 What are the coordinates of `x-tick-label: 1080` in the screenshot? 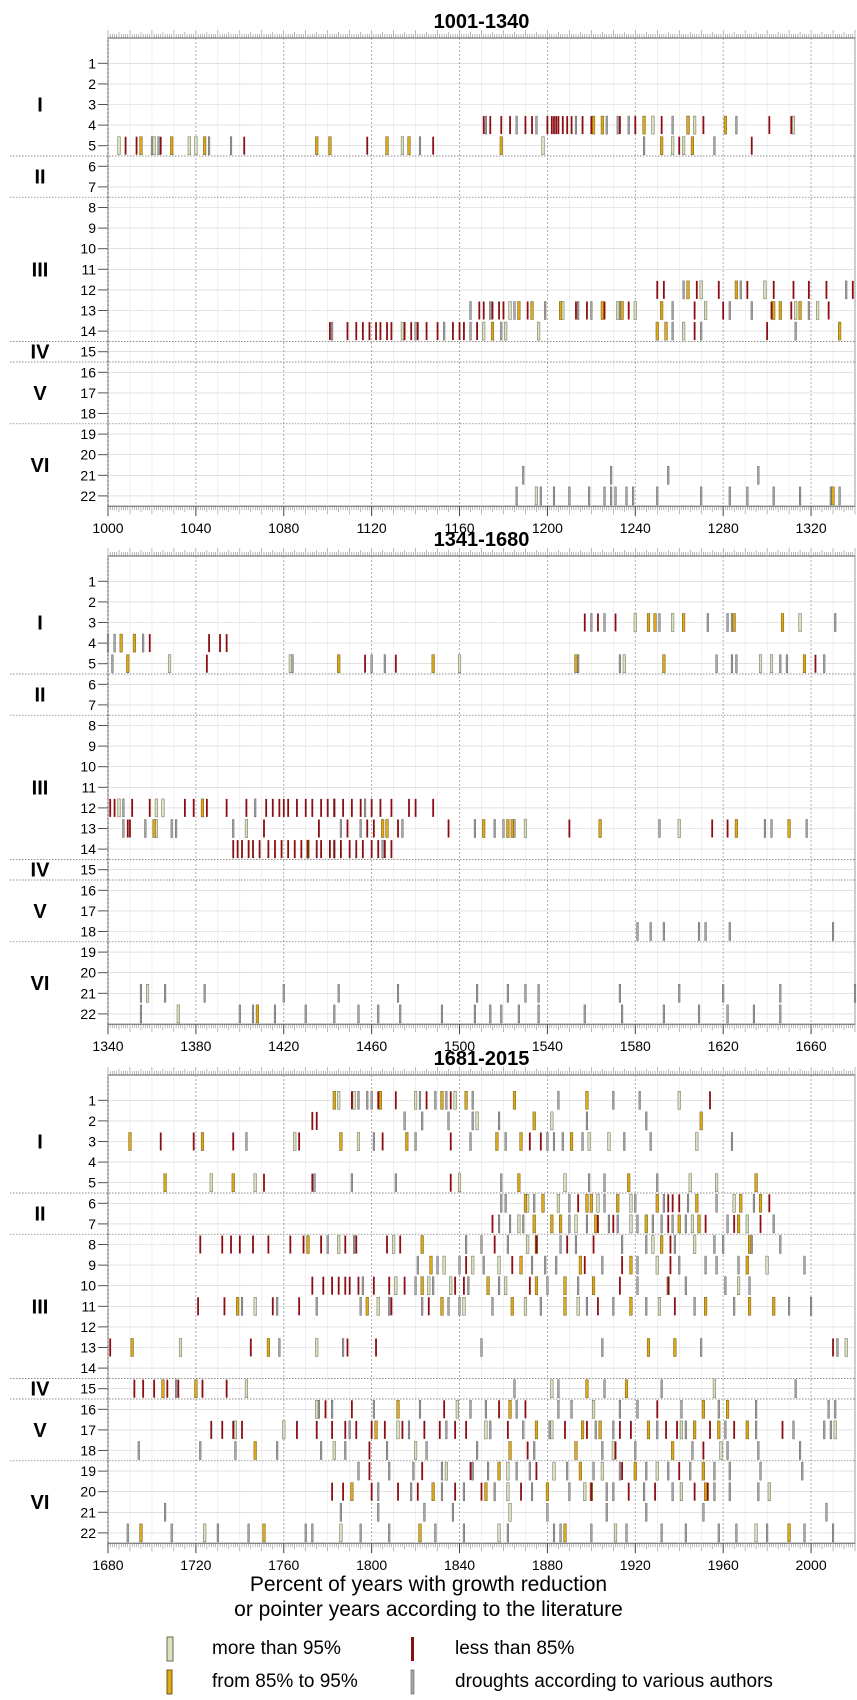 It's located at (283, 528).